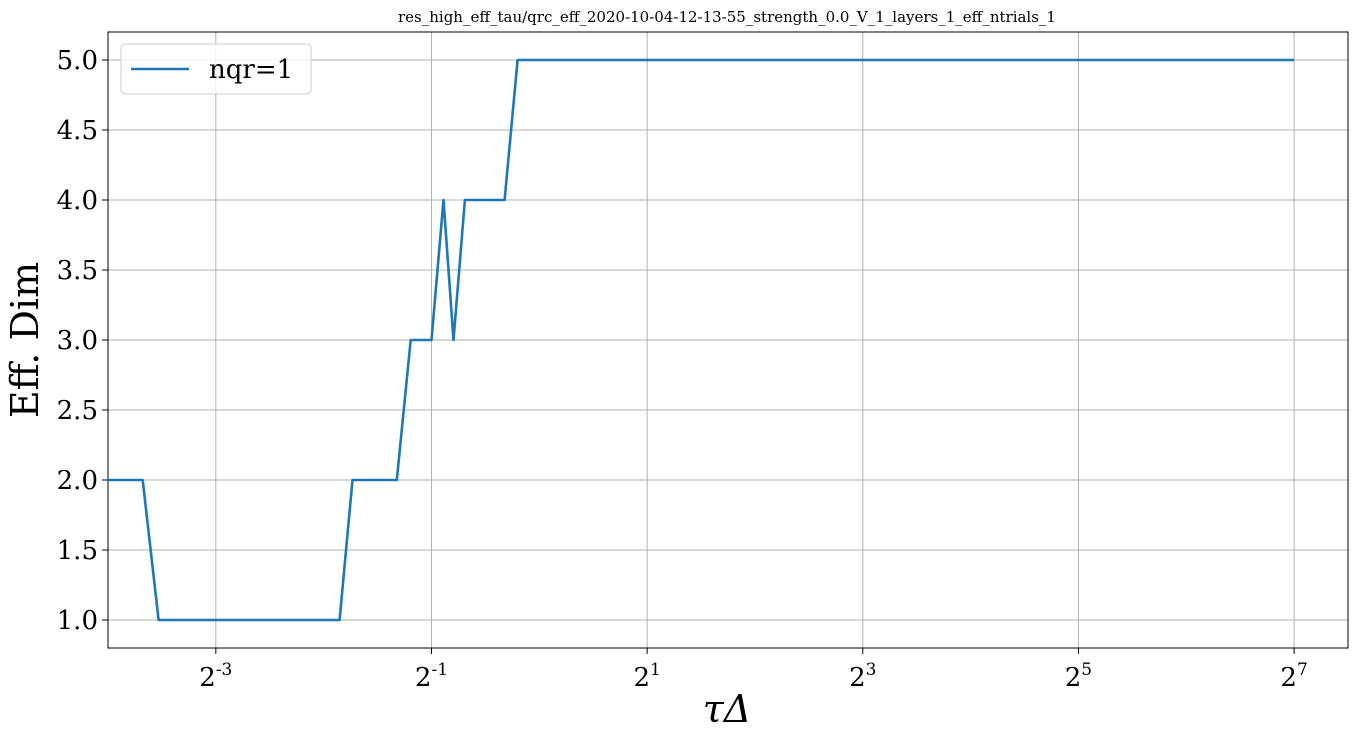 The image size is (1356, 738). What do you see at coordinates (224, 670) in the screenshot?
I see `x-tick-exponent: -3` at bounding box center [224, 670].